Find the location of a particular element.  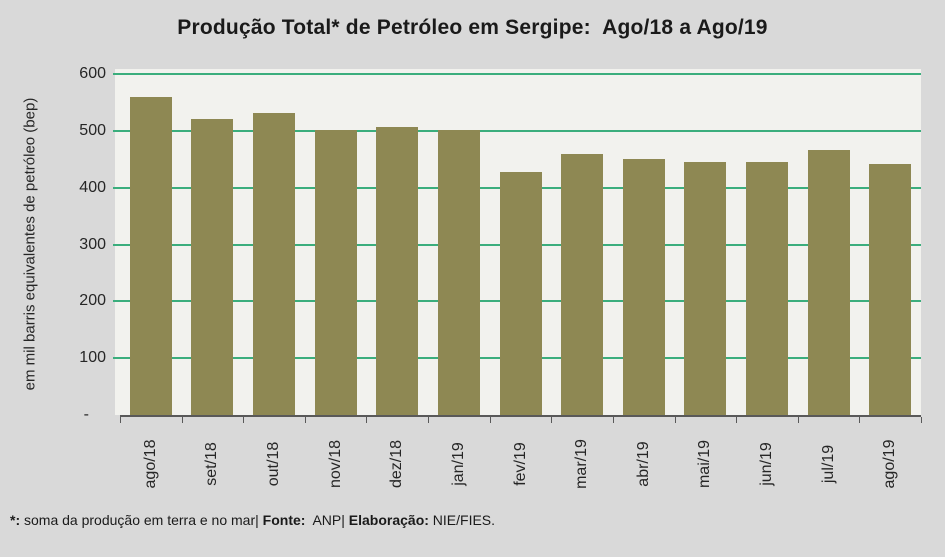

bar-dez/18 is located at coordinates (397, 270).